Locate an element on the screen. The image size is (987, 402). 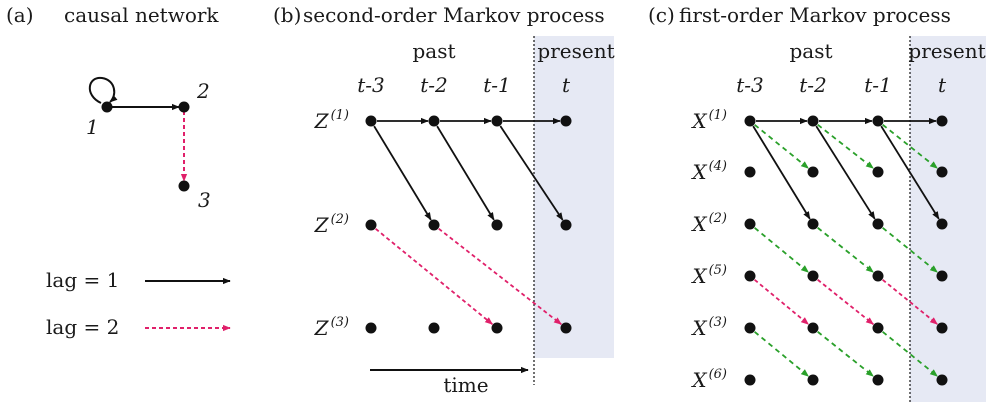
panel-c-time-col-label: t-3 is located at coordinates (750, 85).